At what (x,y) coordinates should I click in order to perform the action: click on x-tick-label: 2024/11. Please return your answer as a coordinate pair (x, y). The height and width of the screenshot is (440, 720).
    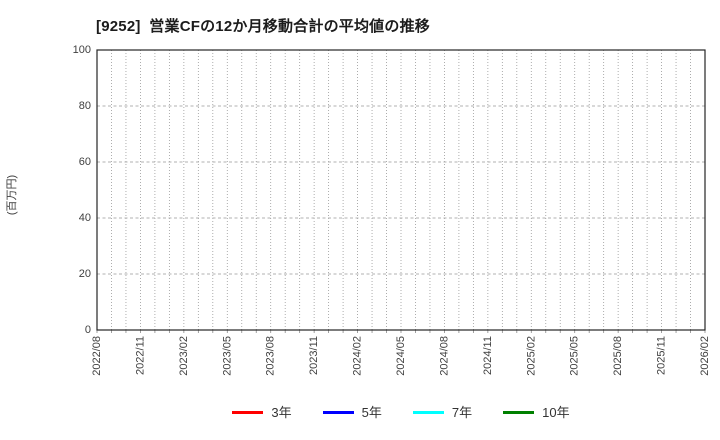
    Looking at the image, I should click on (488, 355).